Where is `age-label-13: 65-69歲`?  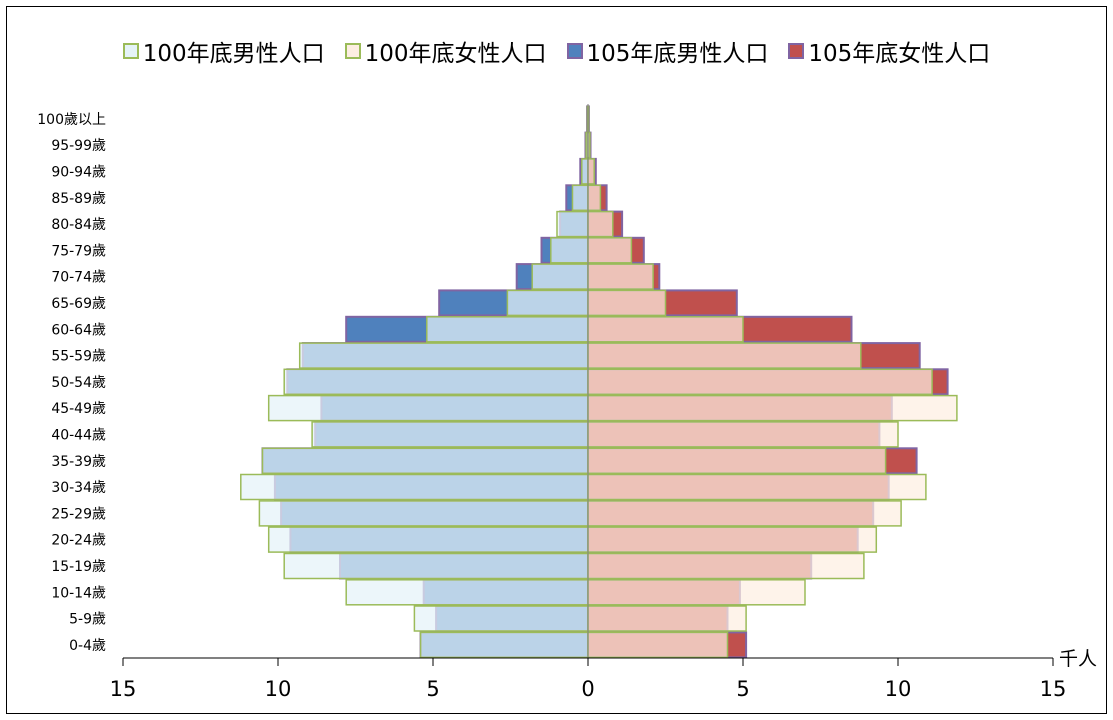 age-label-13: 65-69歲 is located at coordinates (78, 304).